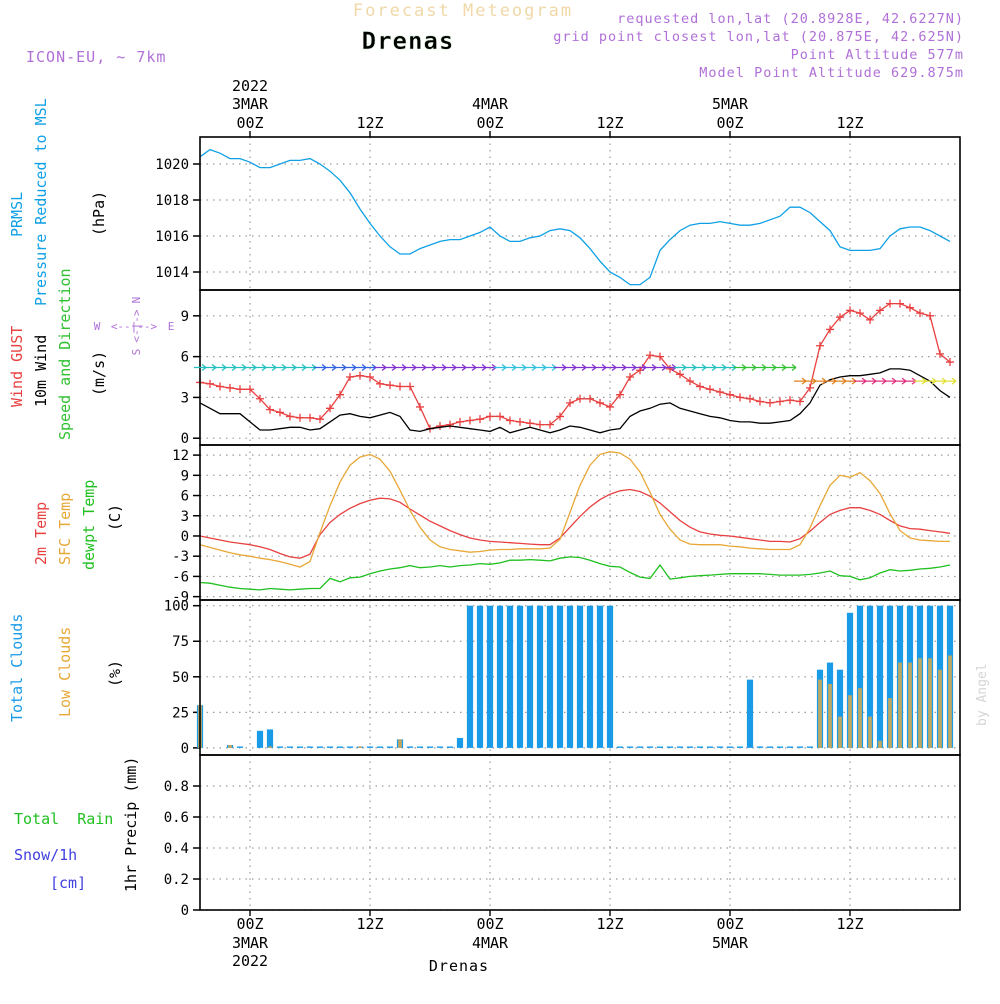  I want to click on y-tick-label: 0.6, so click(176, 818).